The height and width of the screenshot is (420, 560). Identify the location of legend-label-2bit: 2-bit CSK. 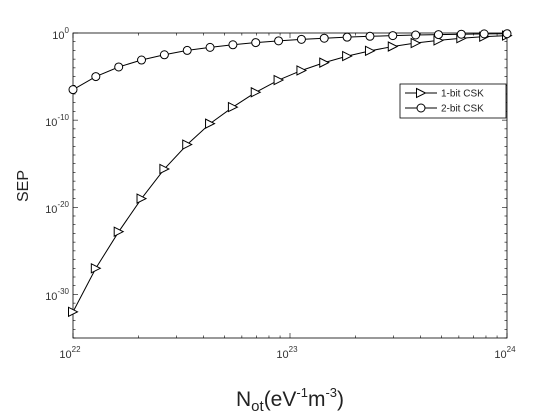
(462, 109).